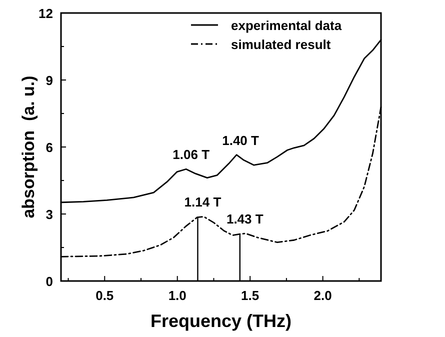 This screenshot has width=445, height=337. Describe the element at coordinates (281, 44) in the screenshot. I see `legend-label: simulated result` at that location.